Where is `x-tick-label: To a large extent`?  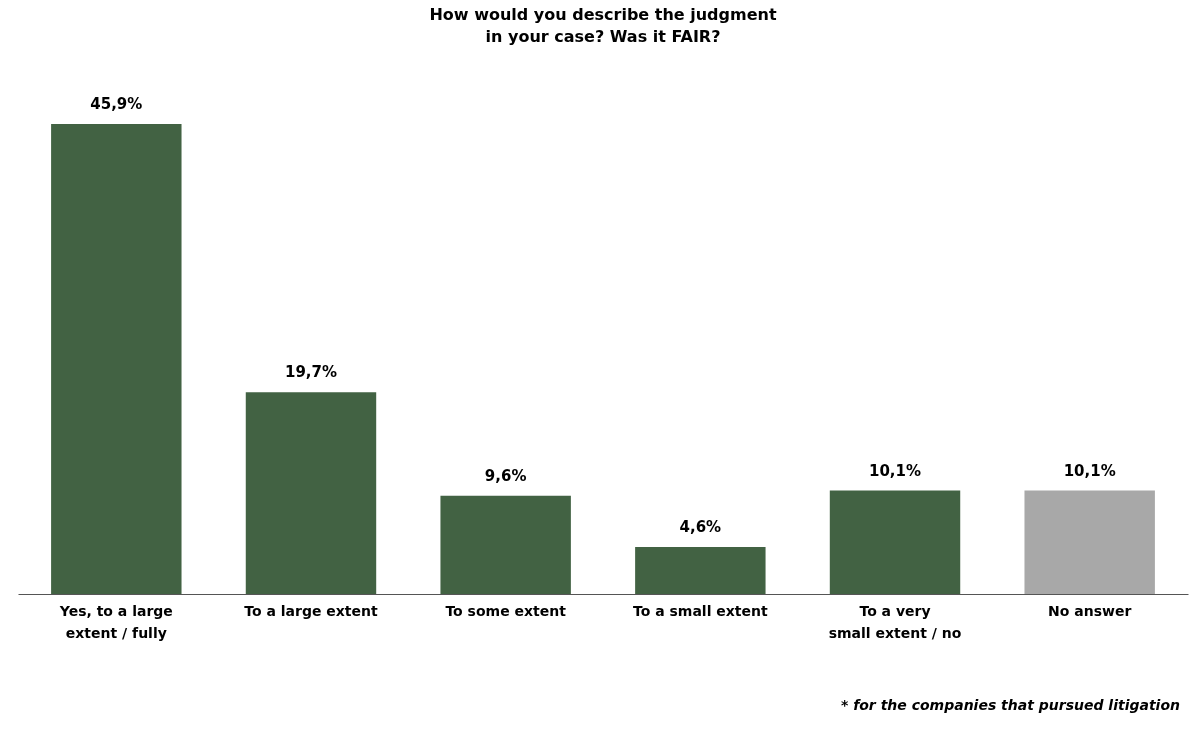
x-tick-label: To a large extent is located at coordinates (311, 610).